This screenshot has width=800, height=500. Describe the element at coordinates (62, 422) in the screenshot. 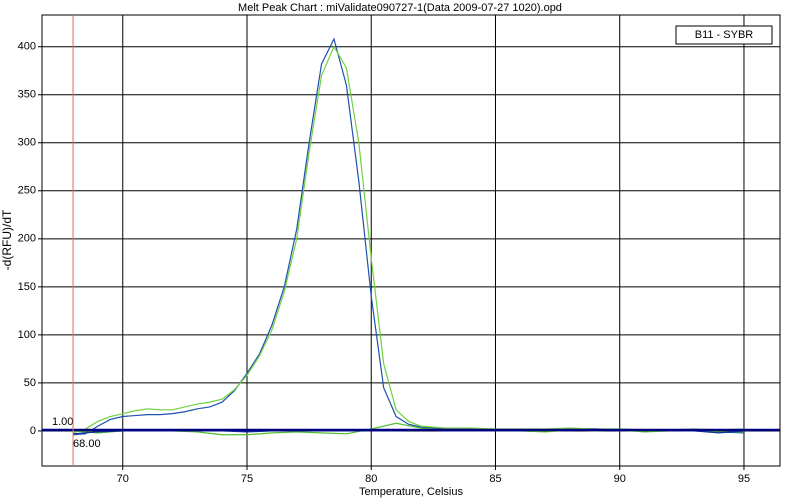

I see `threshold-label: 1.00` at that location.